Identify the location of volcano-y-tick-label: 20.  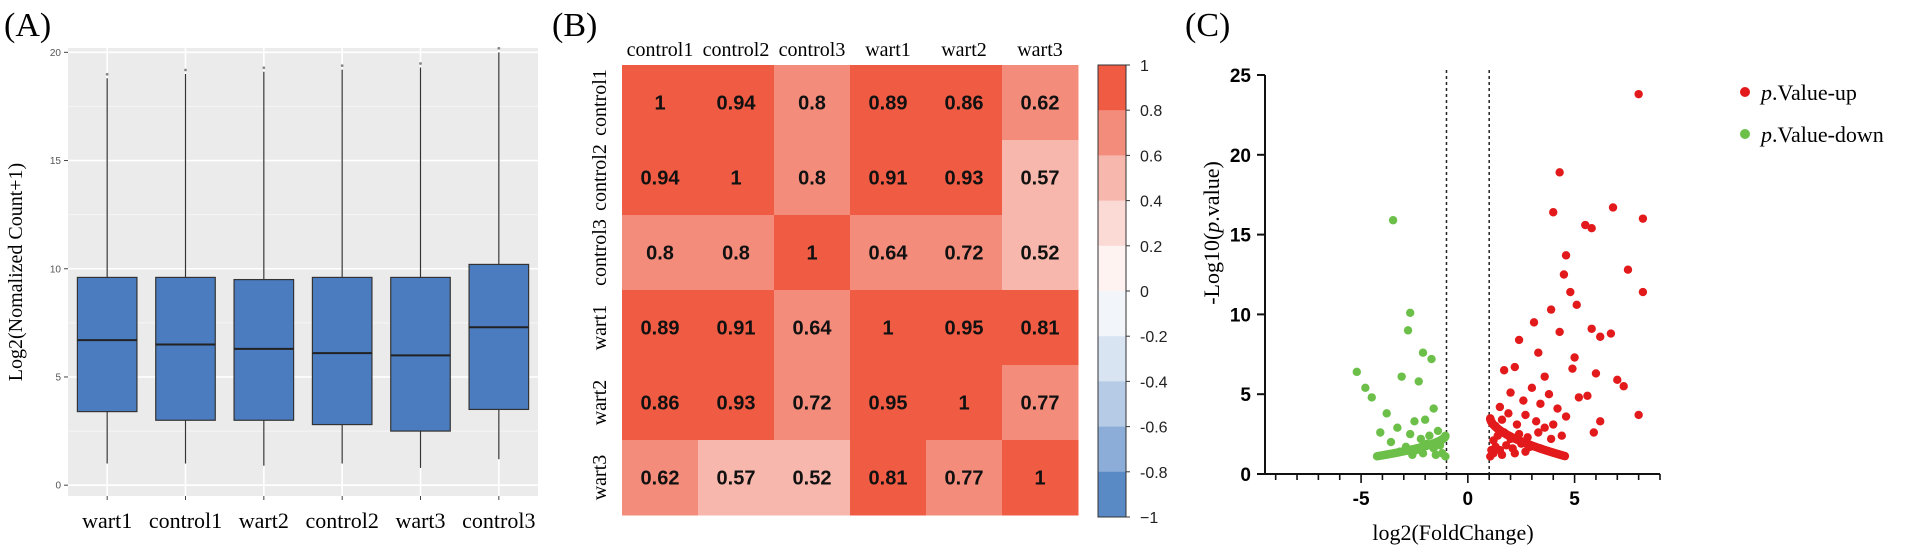
(1240, 156).